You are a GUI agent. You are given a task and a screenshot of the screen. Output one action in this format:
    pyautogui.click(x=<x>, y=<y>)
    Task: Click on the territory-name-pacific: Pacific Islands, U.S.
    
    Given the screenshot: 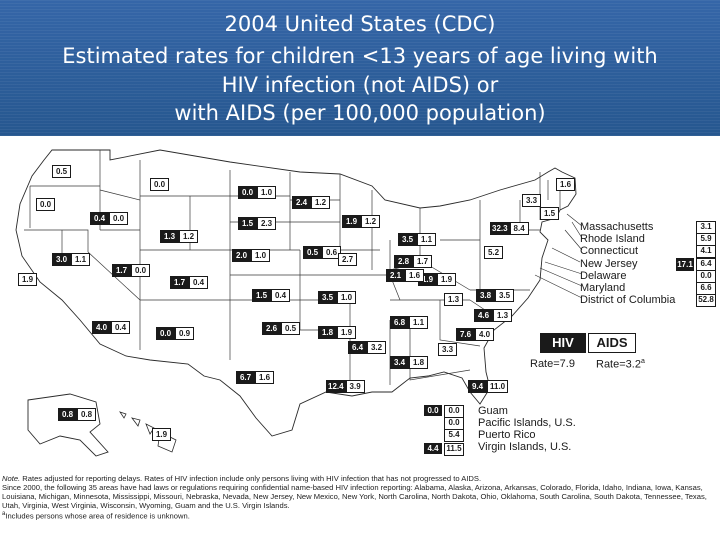 What is the action you would take?
    pyautogui.click(x=527, y=423)
    